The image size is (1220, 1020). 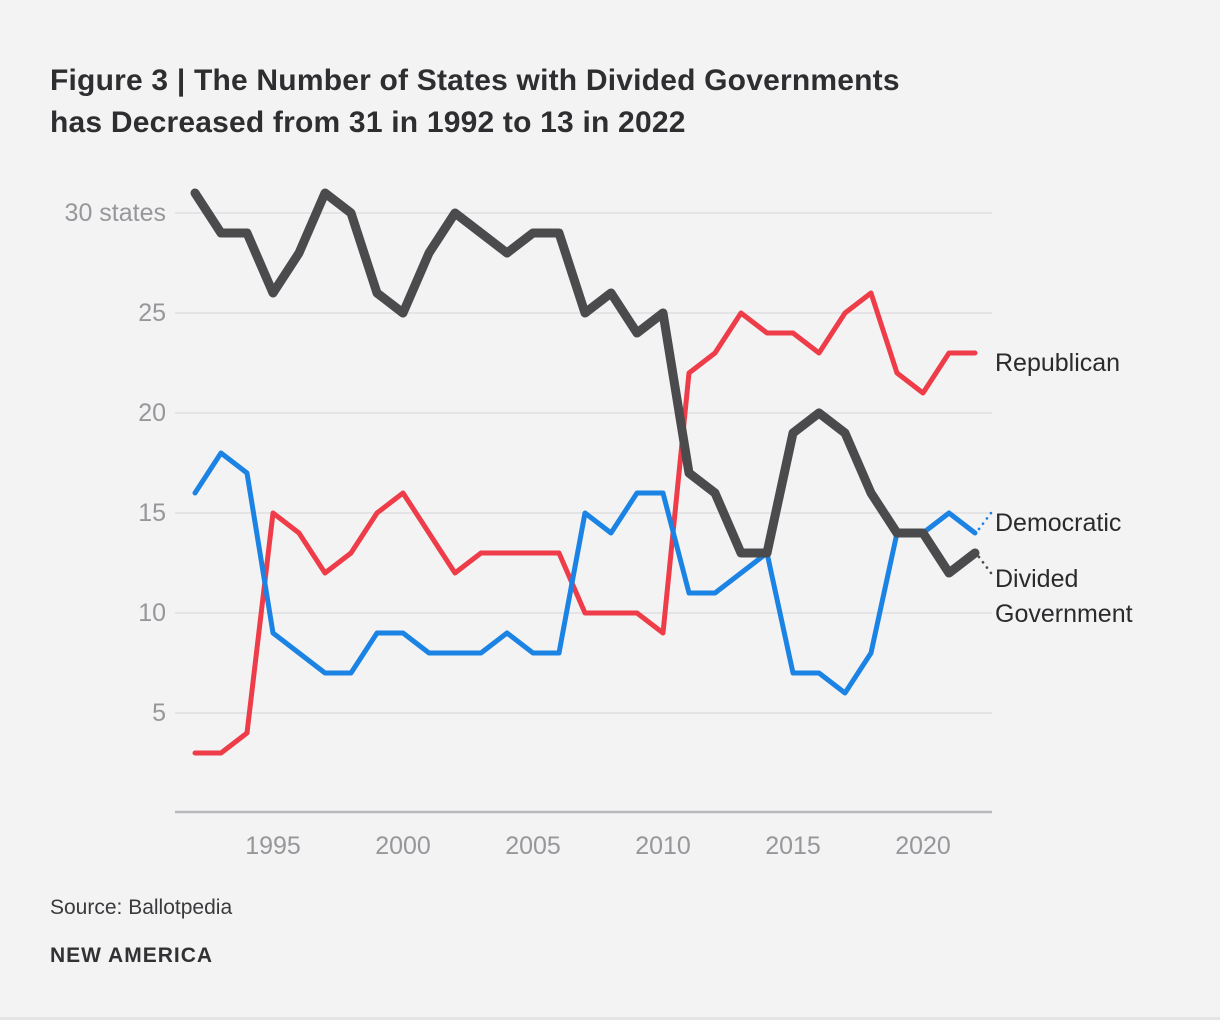 I want to click on series-label-divided-government: Divided Government, so click(x=1064, y=596).